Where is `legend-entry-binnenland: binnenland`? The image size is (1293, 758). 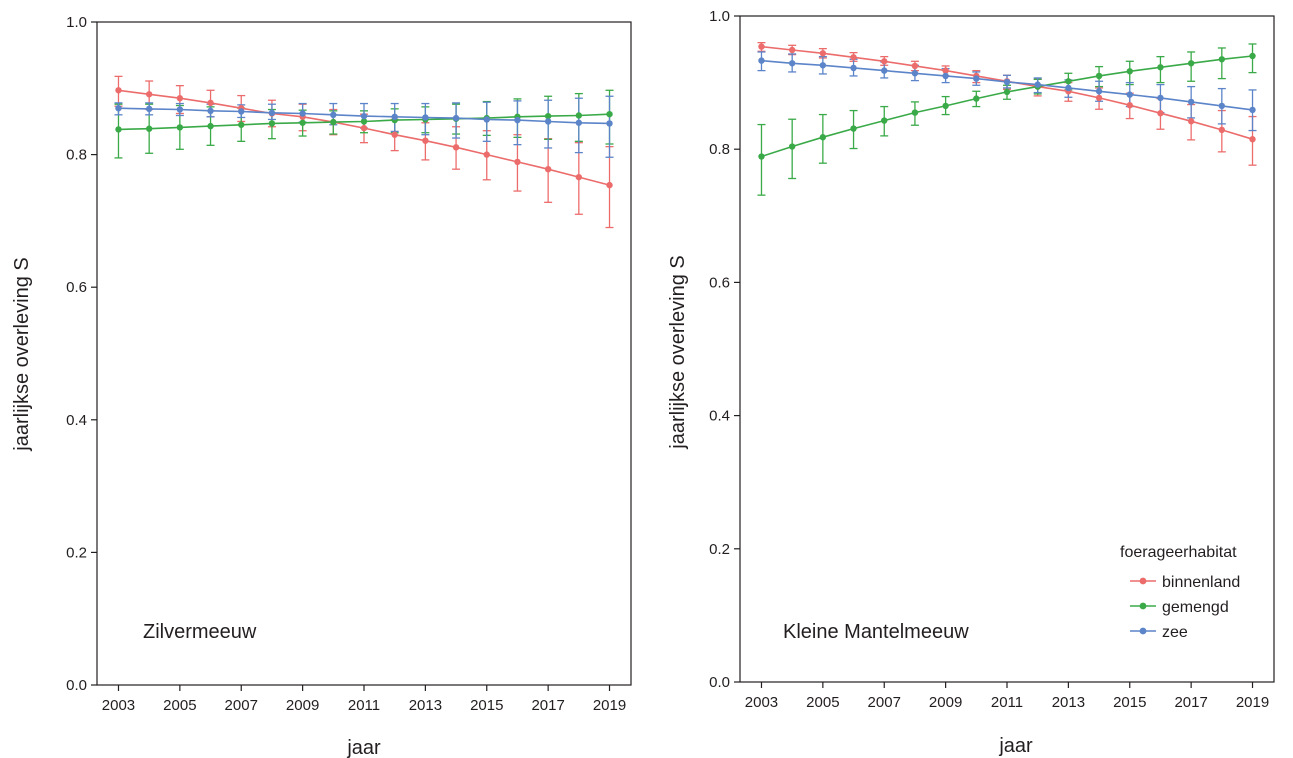 legend-entry-binnenland: binnenland is located at coordinates (1185, 582).